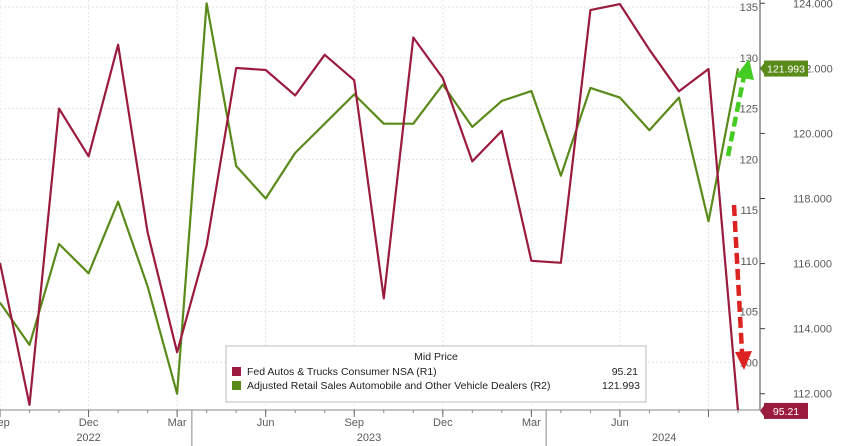  I want to click on left-tick-label: 120, so click(749, 160).